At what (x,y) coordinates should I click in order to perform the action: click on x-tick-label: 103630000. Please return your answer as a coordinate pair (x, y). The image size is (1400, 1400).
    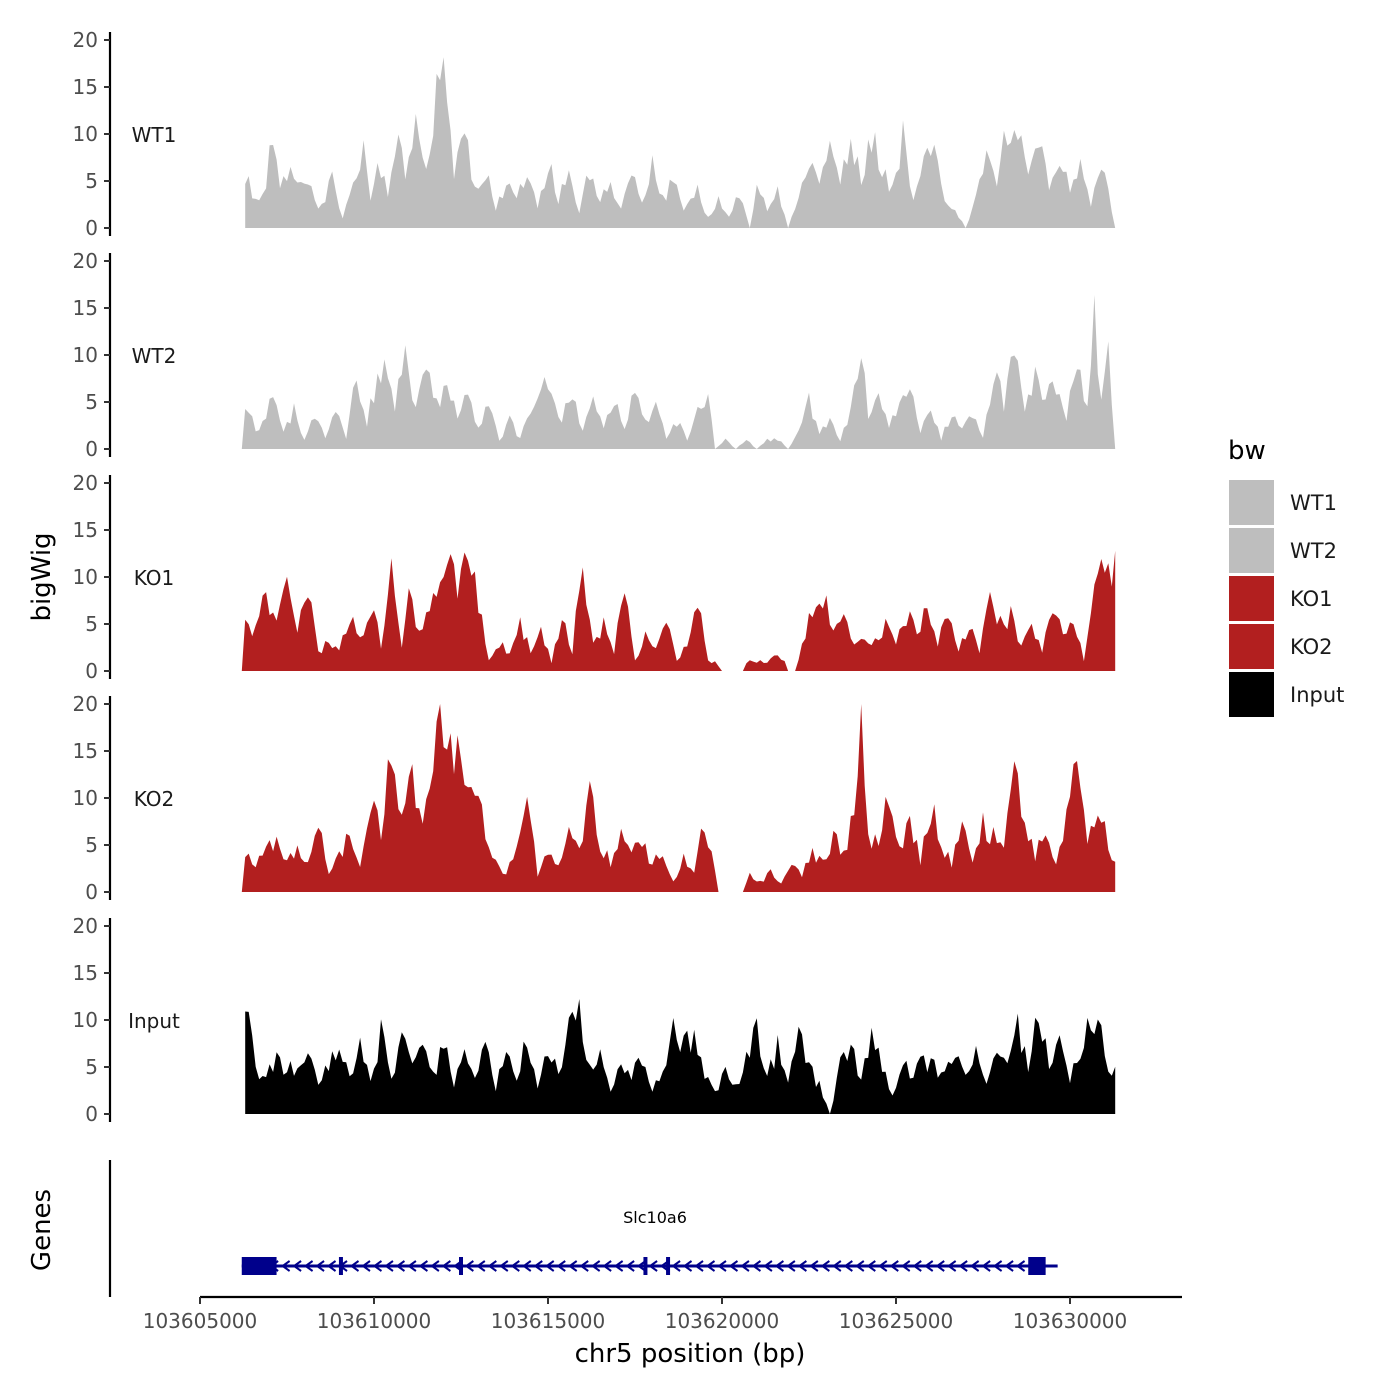
    Looking at the image, I should click on (1070, 1321).